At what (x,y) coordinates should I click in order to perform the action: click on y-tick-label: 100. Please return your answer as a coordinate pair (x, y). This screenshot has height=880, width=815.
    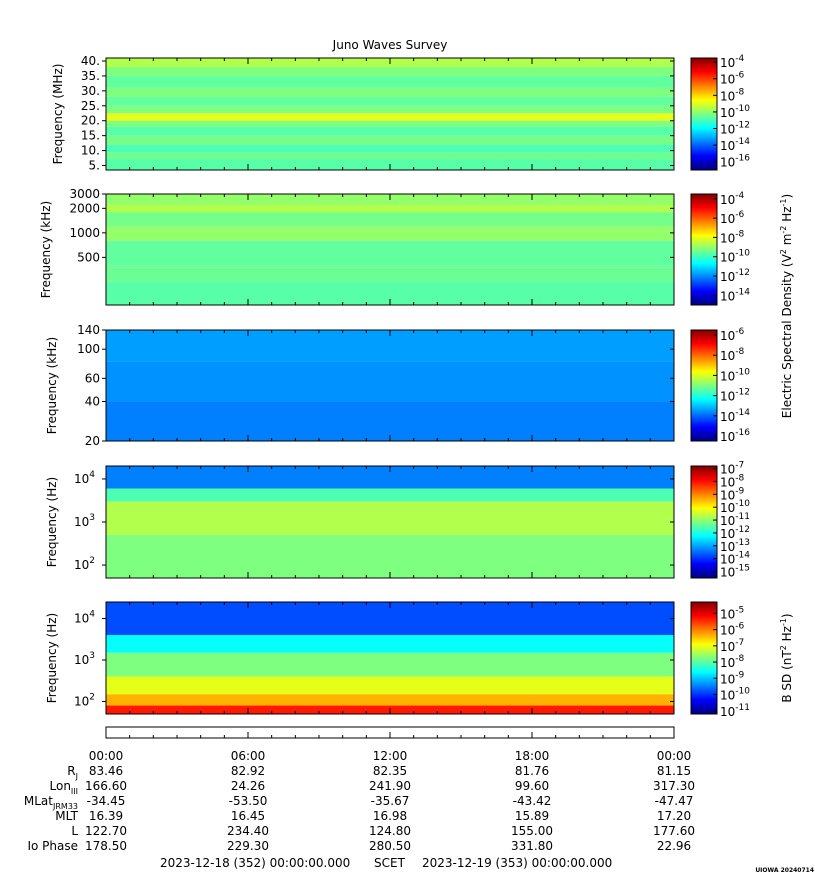
    Looking at the image, I should click on (88, 349).